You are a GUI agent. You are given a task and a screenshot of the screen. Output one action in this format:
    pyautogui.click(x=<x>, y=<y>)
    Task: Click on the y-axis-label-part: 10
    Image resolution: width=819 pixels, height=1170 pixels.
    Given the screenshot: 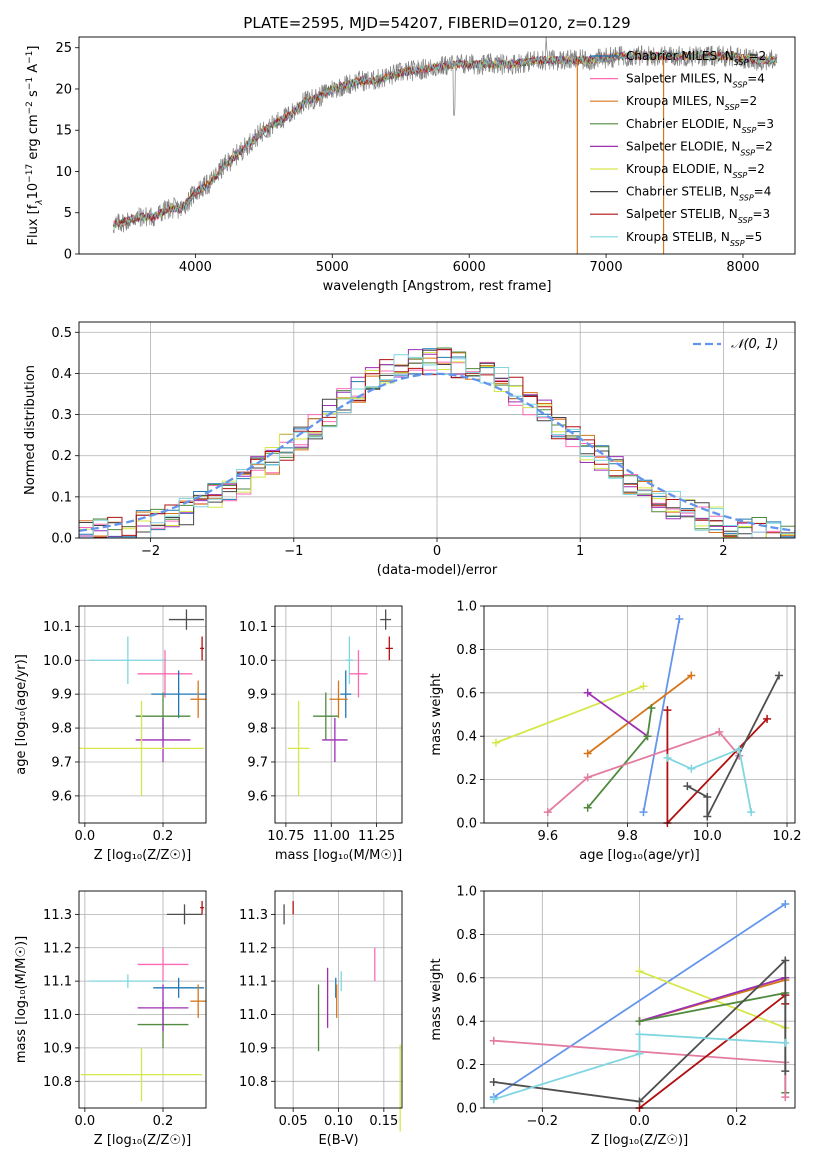 What is the action you would take?
    pyautogui.click(x=33, y=191)
    